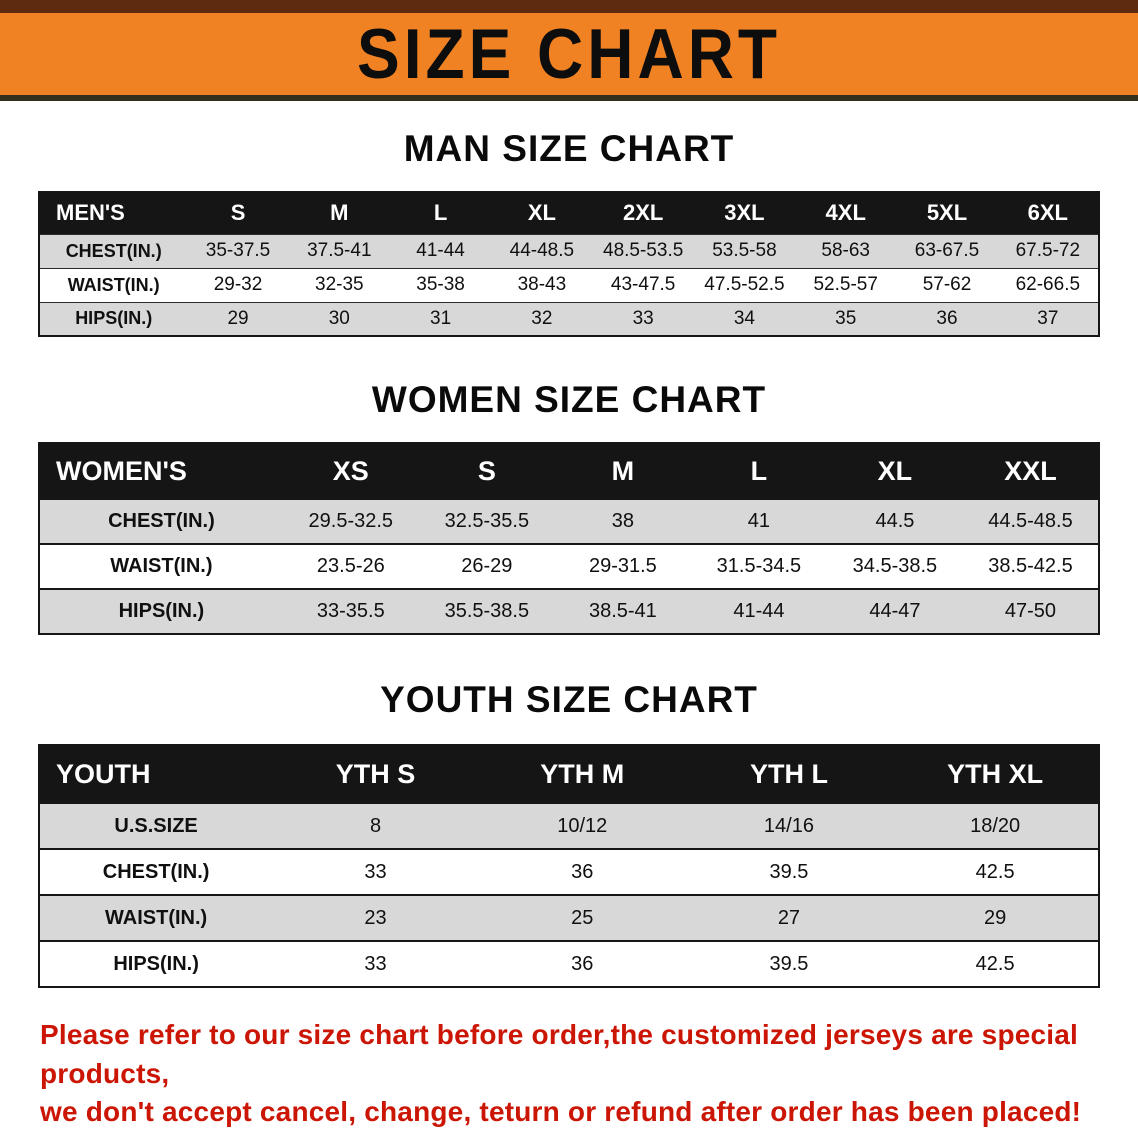  I want to click on size-value-cell: 44-48.5, so click(542, 250).